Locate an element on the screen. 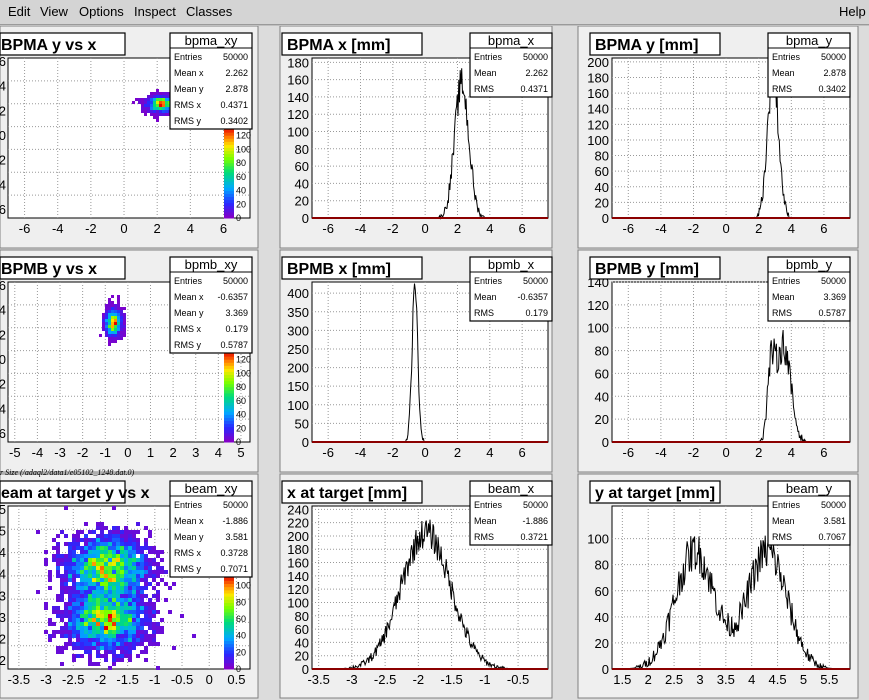  x-tick-label: 6 is located at coordinates (522, 452).